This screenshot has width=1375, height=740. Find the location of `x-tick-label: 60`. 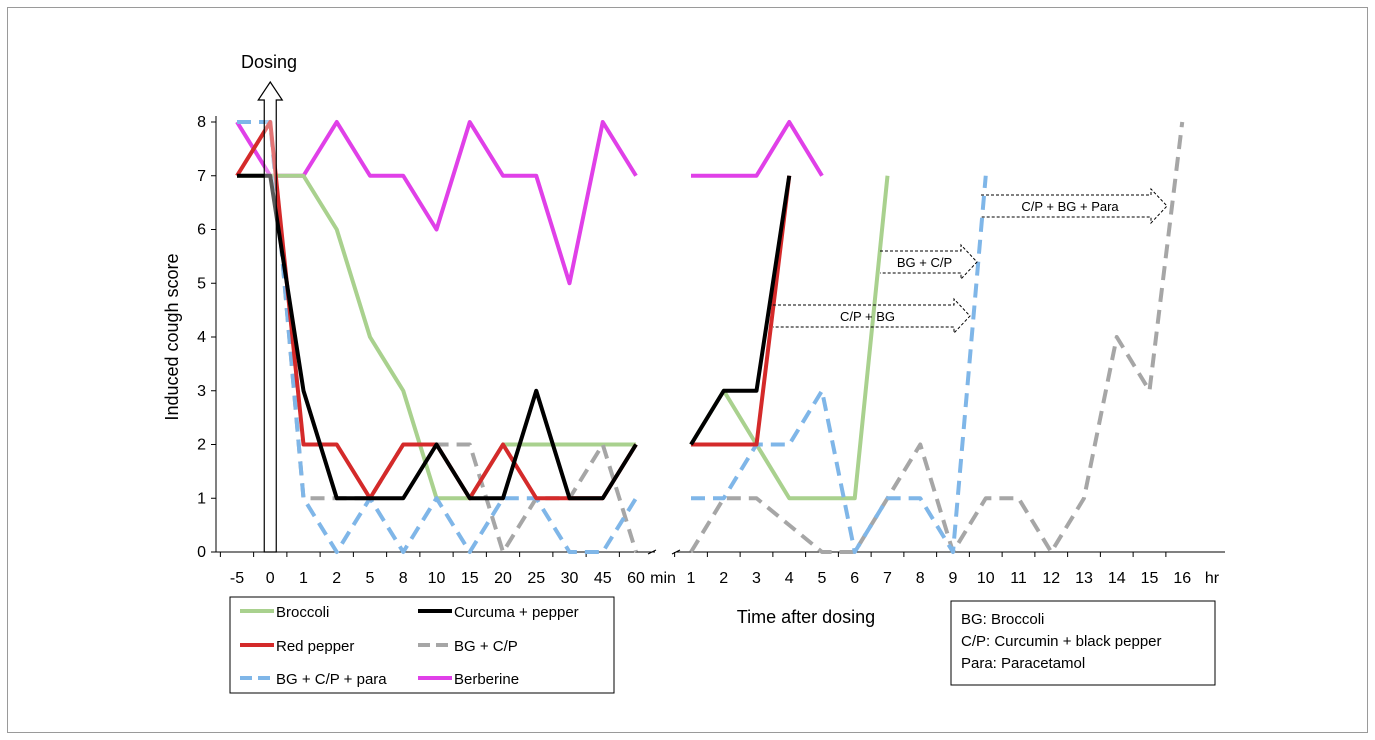

x-tick-label: 60 is located at coordinates (636, 578).